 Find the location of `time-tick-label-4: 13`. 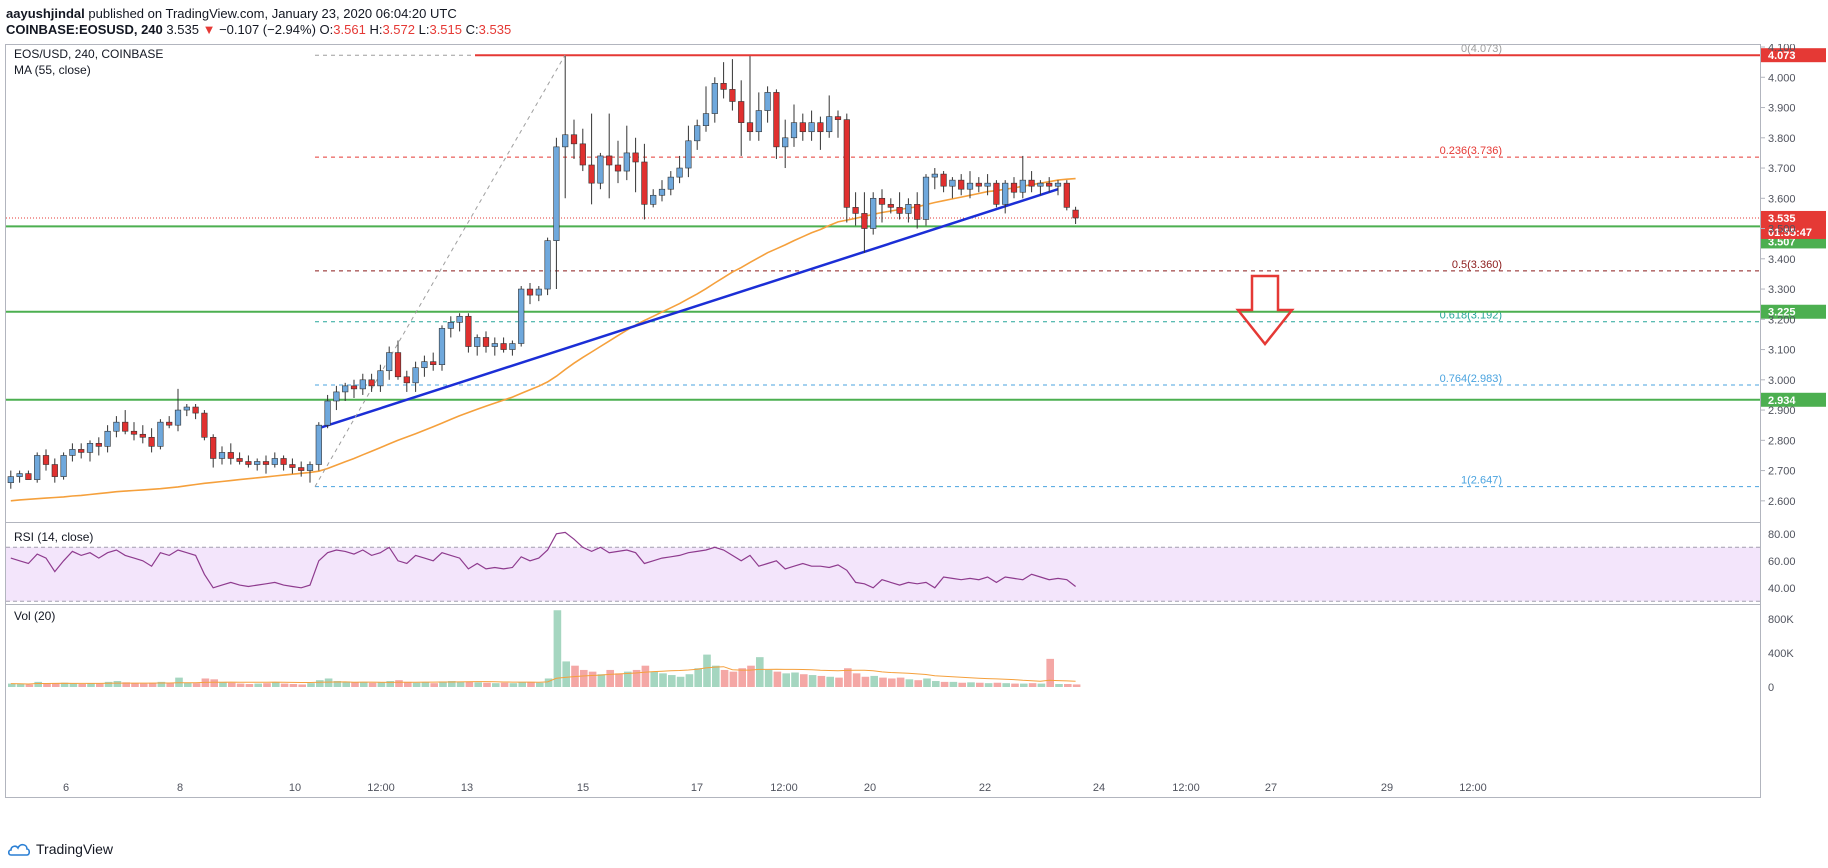

time-tick-label-4: 13 is located at coordinates (467, 788).